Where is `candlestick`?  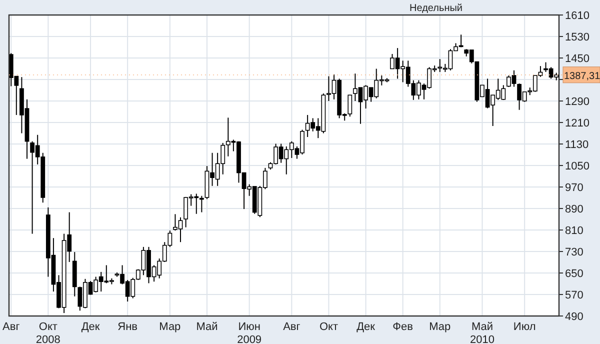
candlestick is located at coordinates (201, 204).